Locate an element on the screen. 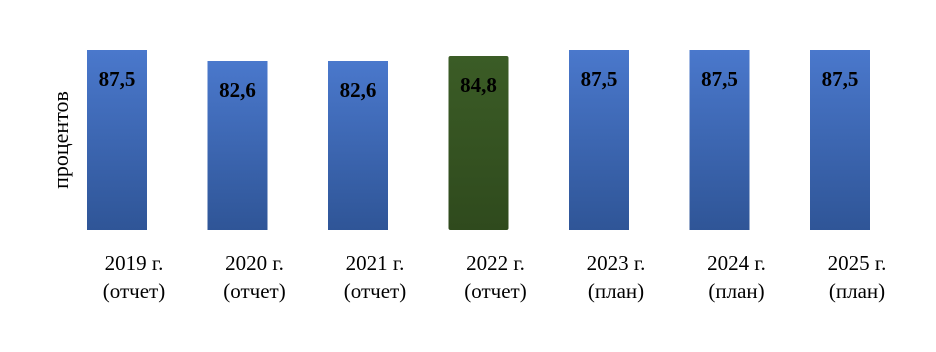 Image resolution: width=936 pixels, height=352 pixels. x-tick-line-5-0: 2024 г. is located at coordinates (736, 263).